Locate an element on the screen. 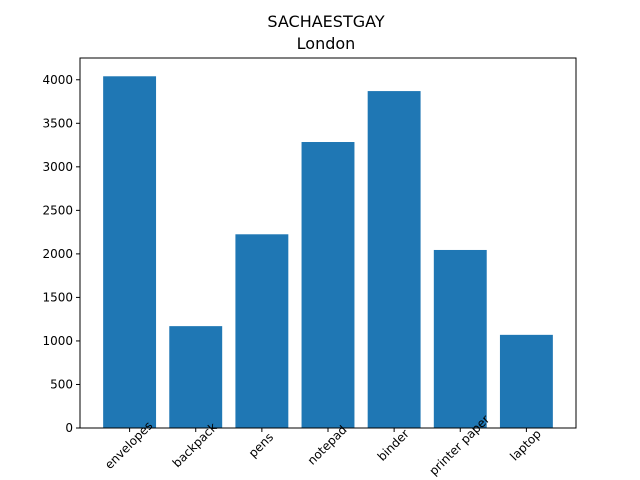 The height and width of the screenshot is (480, 640). y-tick-label: 4000 is located at coordinates (57, 80).